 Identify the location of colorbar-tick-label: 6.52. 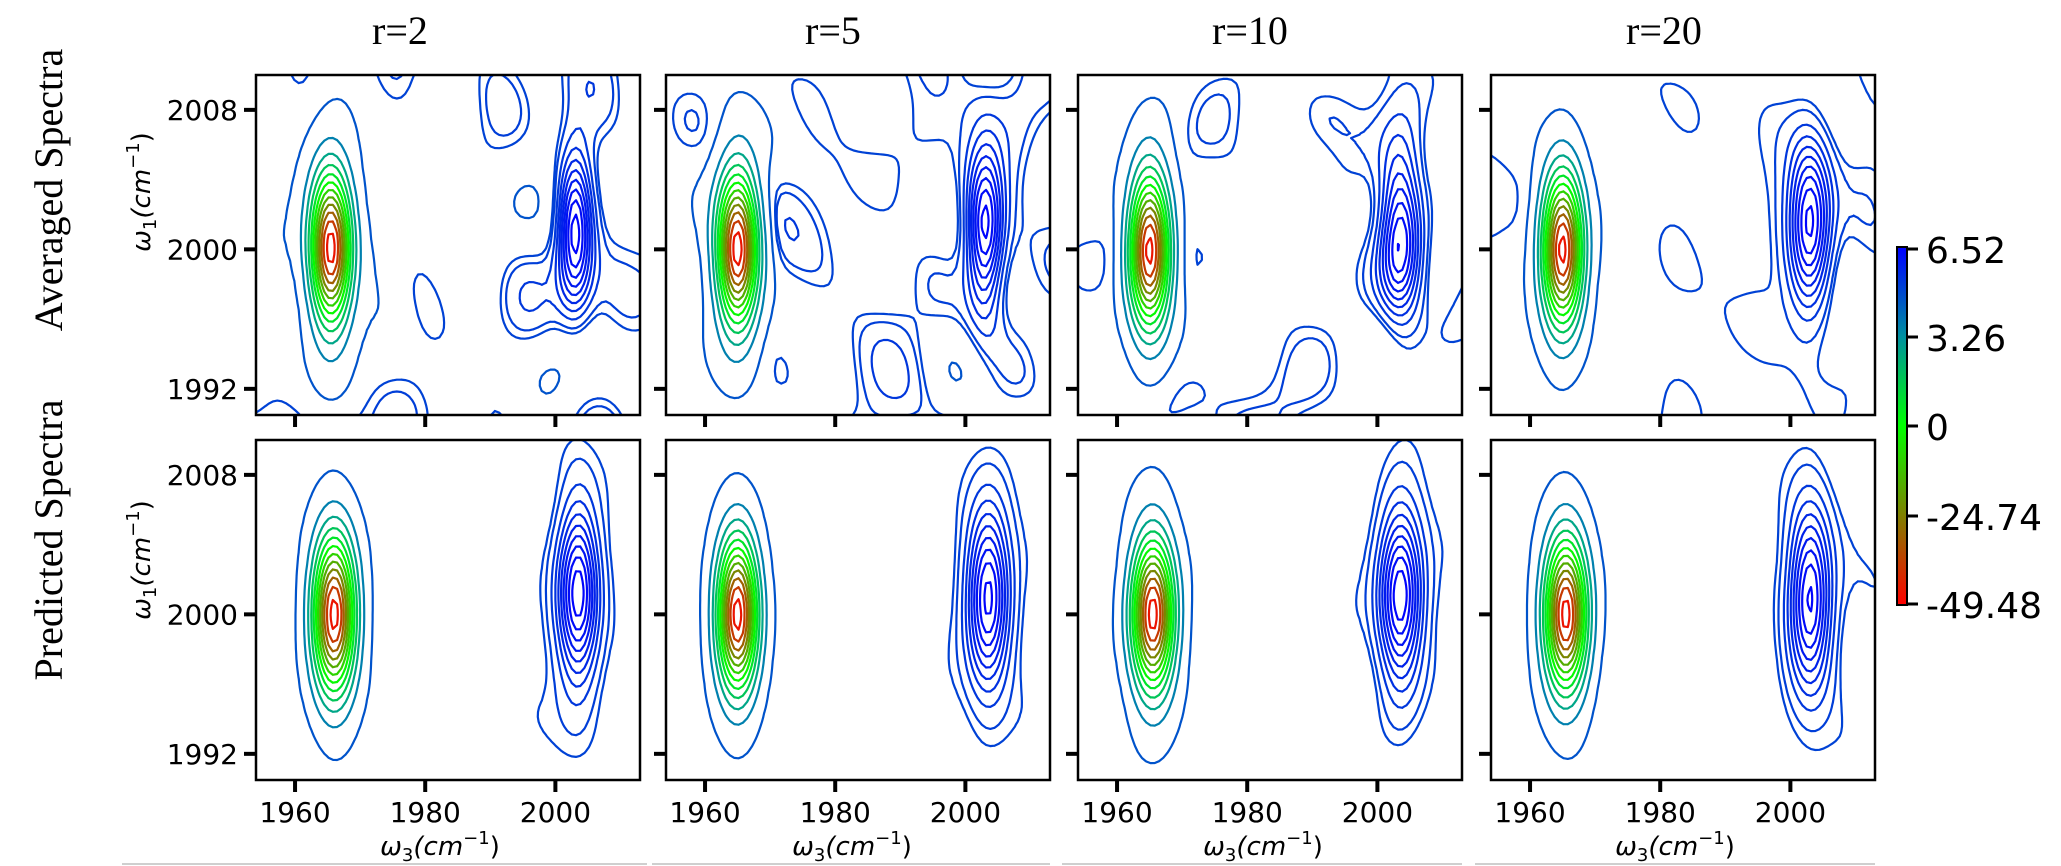
(1966, 251).